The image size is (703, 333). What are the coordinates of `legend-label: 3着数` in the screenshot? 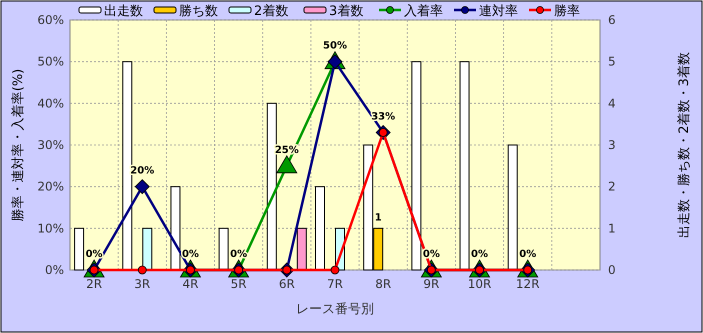 It's located at (346, 11).